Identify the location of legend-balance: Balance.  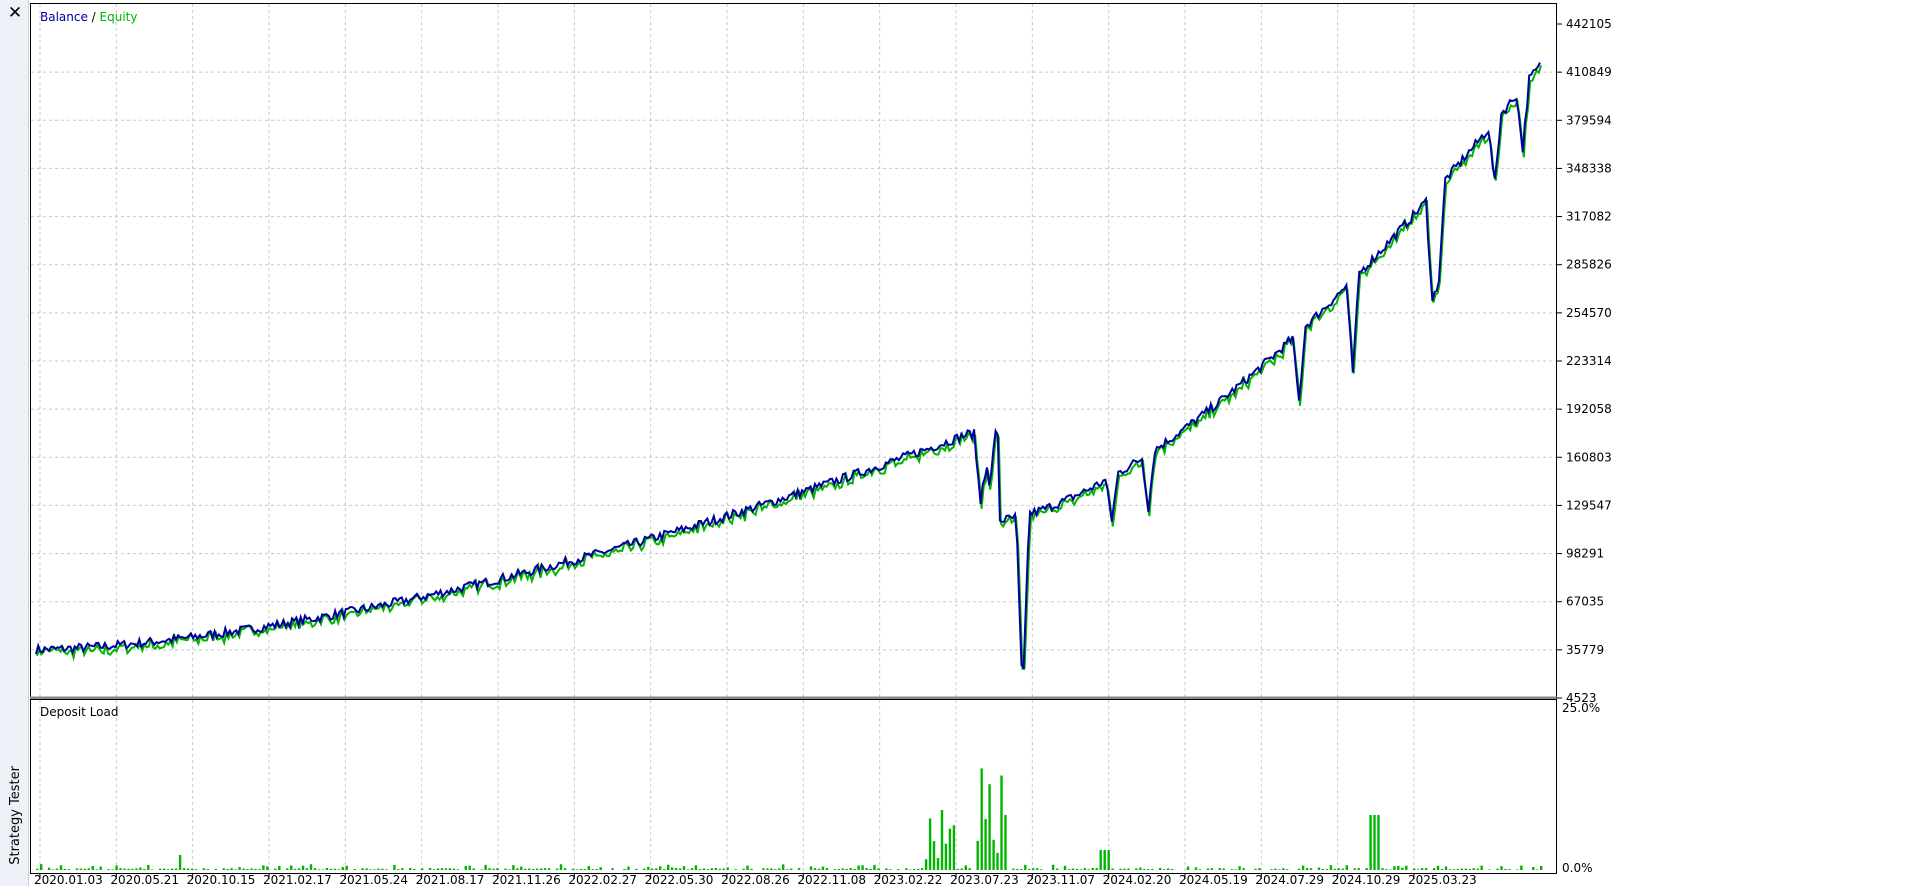
(64, 17).